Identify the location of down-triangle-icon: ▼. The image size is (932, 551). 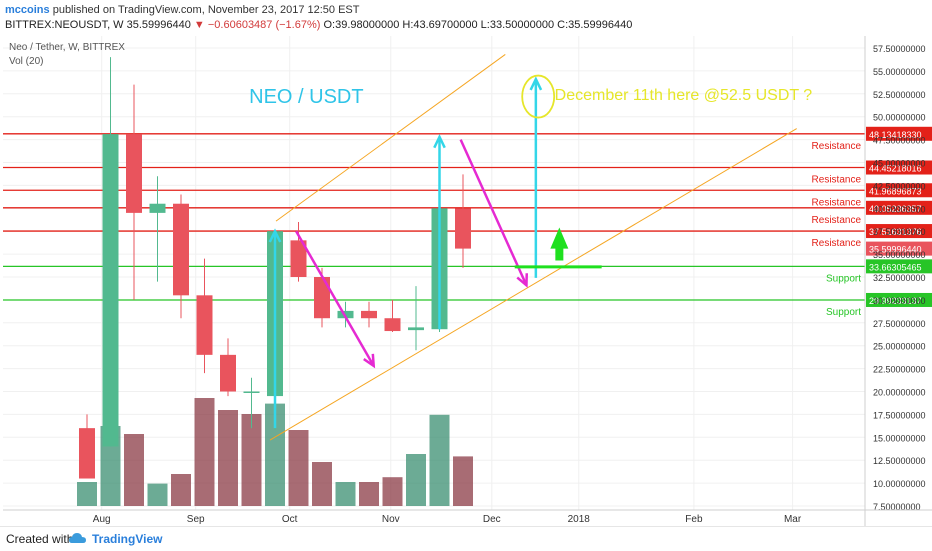
(199, 25).